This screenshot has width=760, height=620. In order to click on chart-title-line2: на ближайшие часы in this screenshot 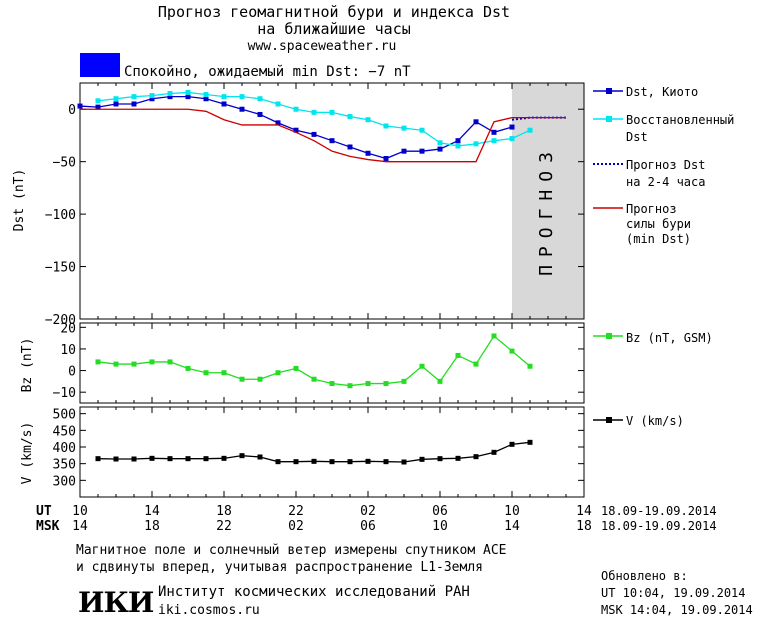, I will do `click(334, 29)`.